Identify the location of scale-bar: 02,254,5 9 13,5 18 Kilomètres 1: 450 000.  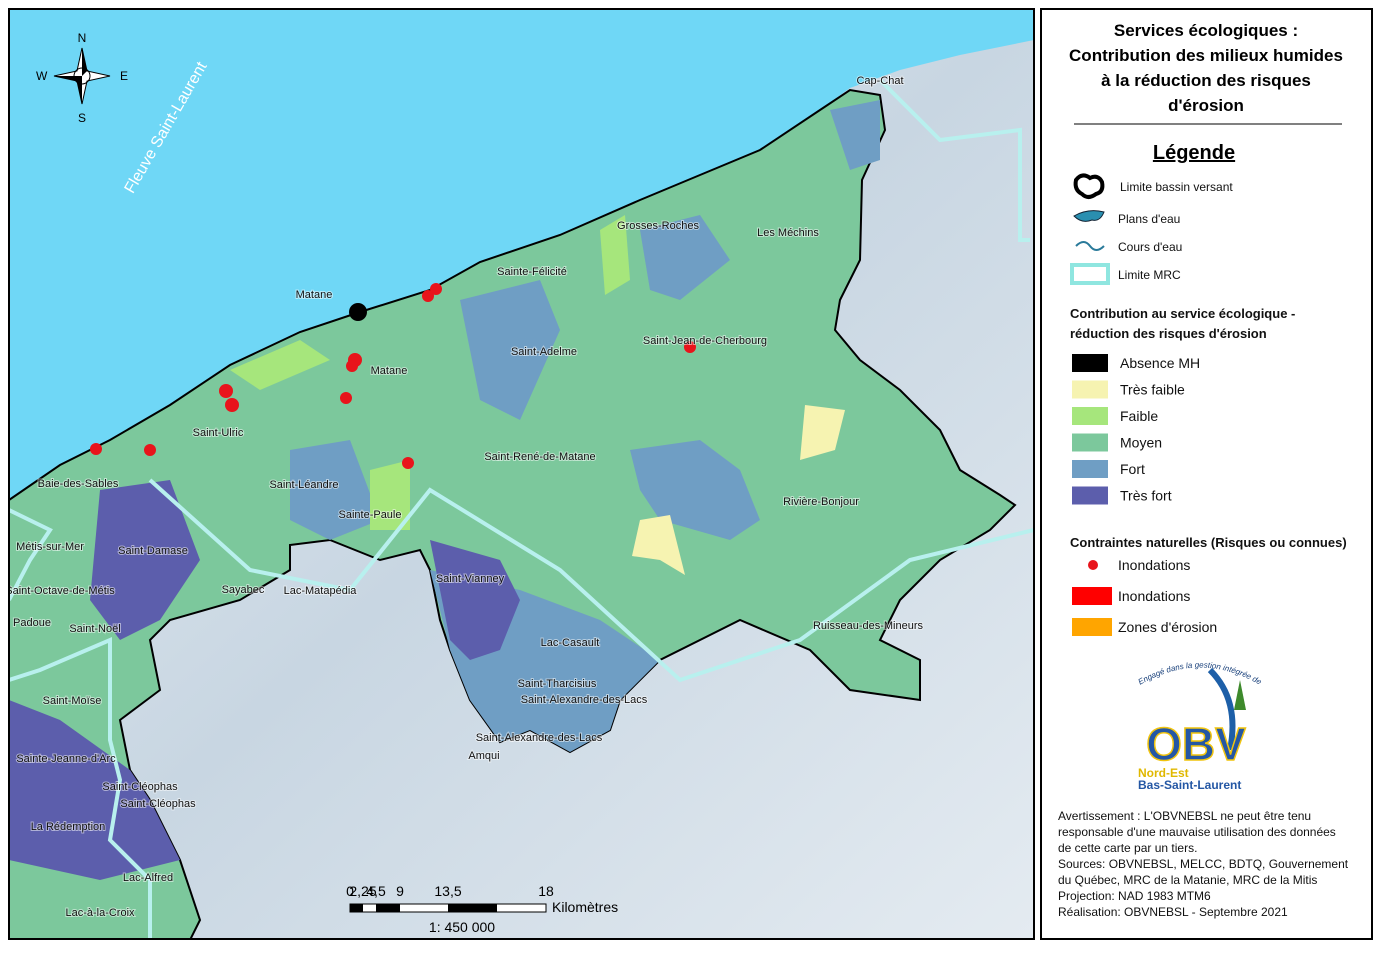
(482, 909).